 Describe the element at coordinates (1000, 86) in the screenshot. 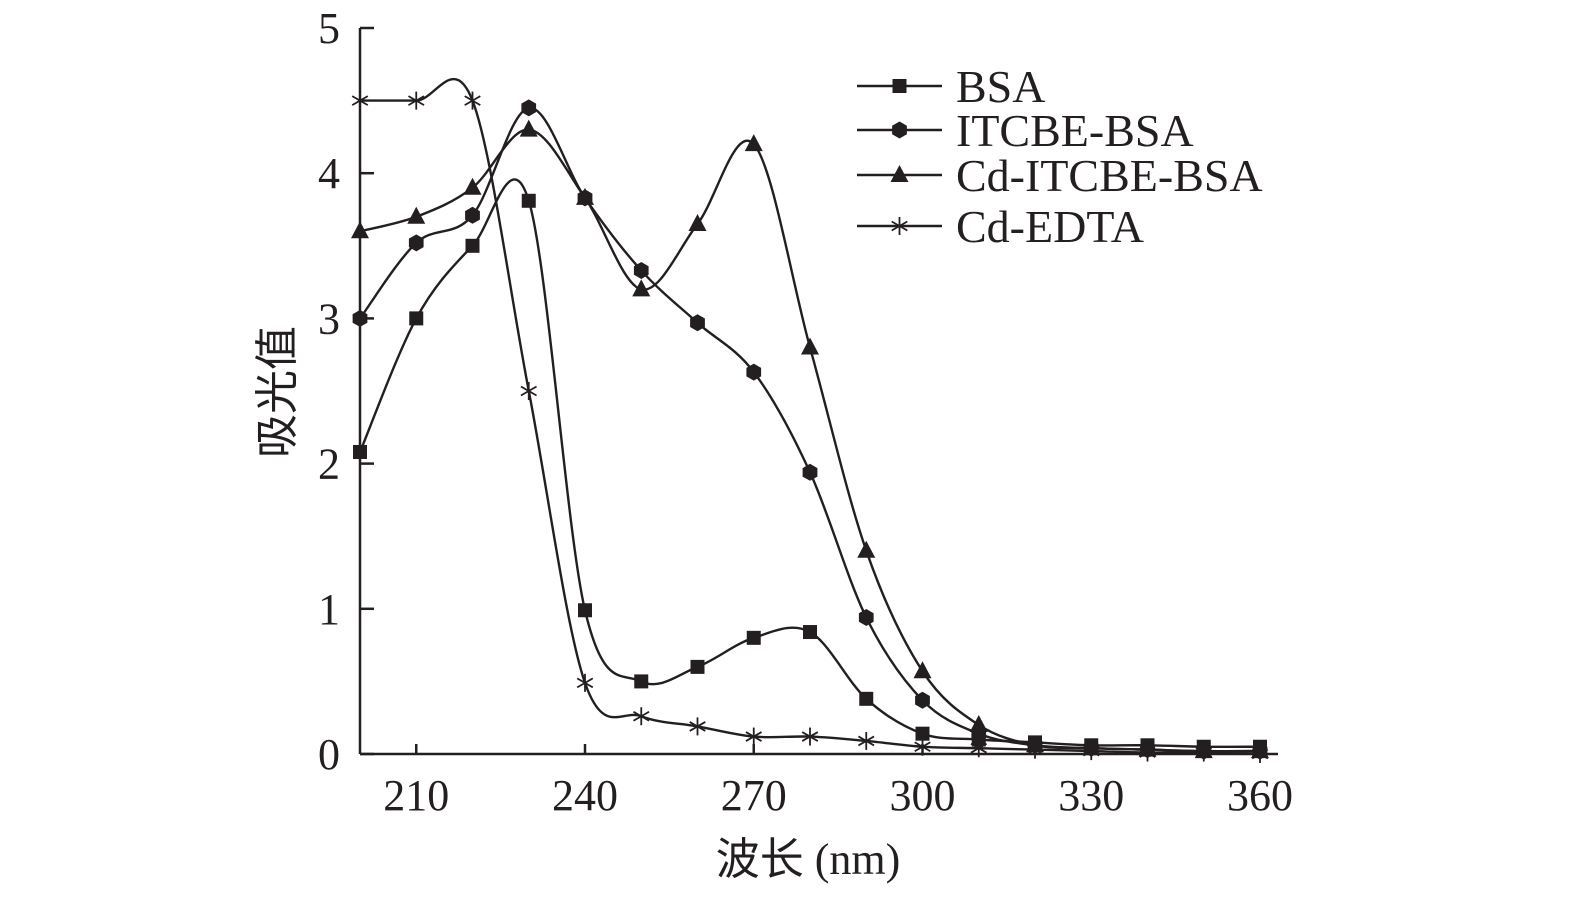

I see `legend-label: BSA` at that location.